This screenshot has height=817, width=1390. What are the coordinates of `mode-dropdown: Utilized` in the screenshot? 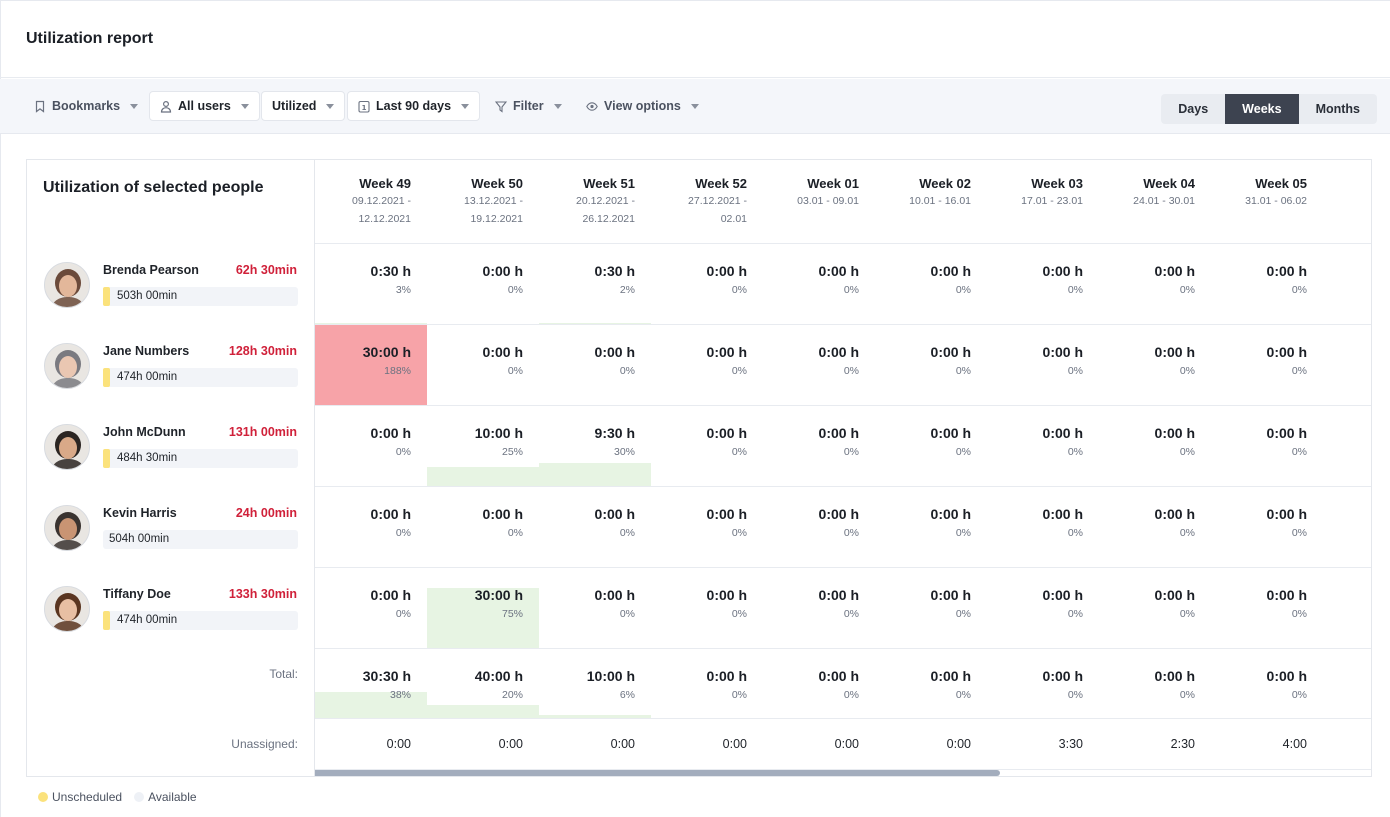 It's located at (303, 106).